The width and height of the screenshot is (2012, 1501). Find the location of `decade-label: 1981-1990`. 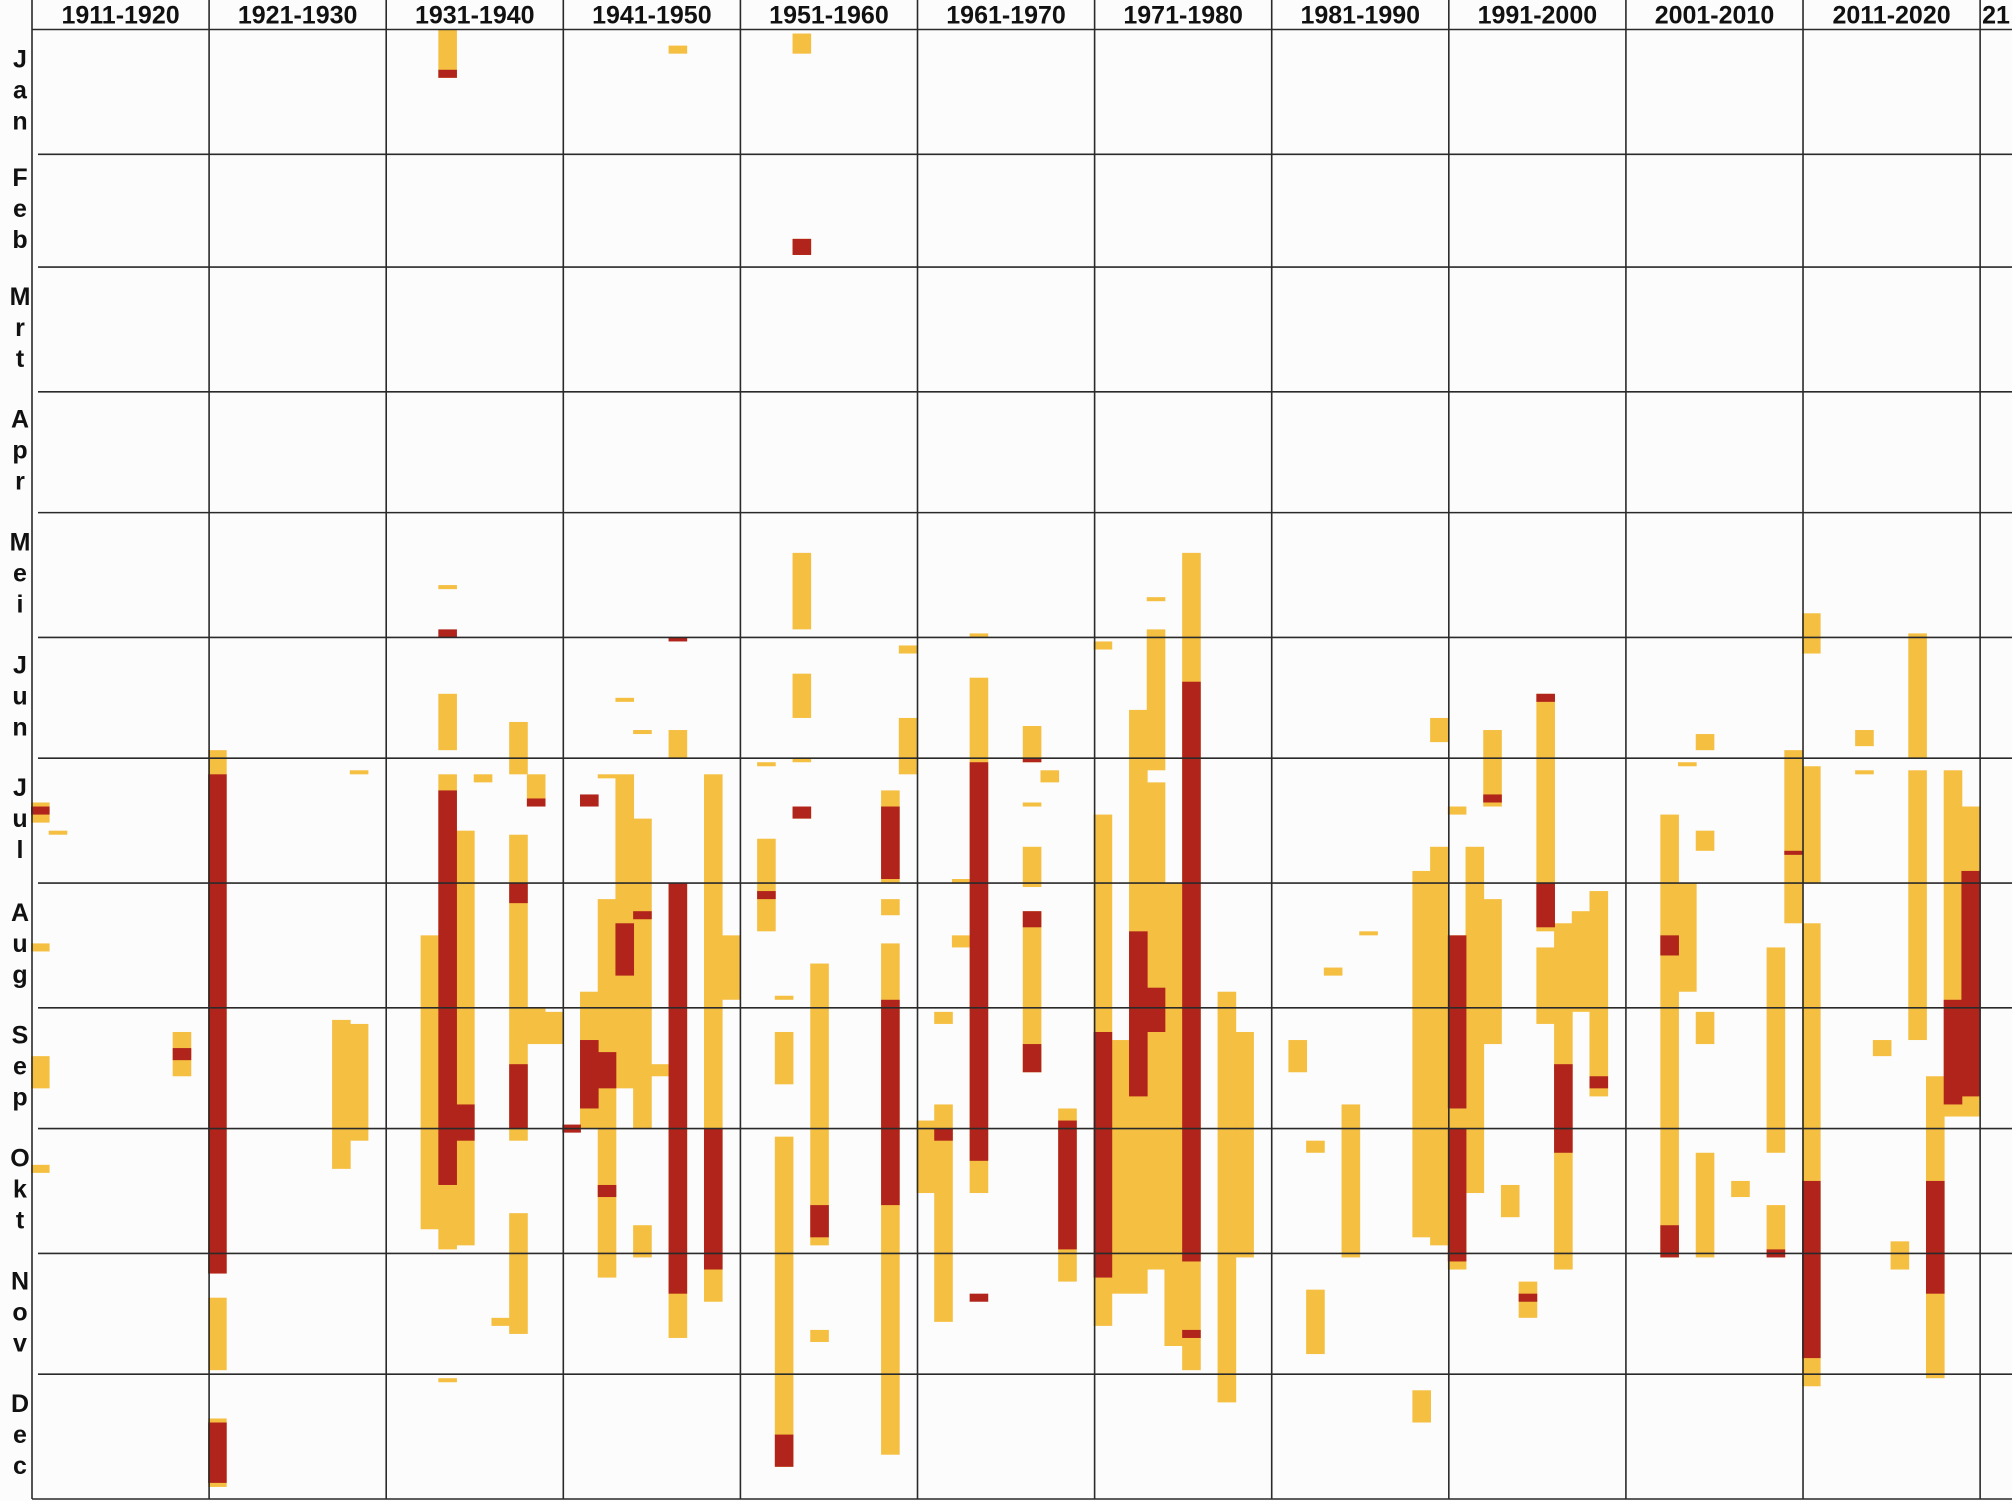

decade-label: 1981-1990 is located at coordinates (1360, 16).